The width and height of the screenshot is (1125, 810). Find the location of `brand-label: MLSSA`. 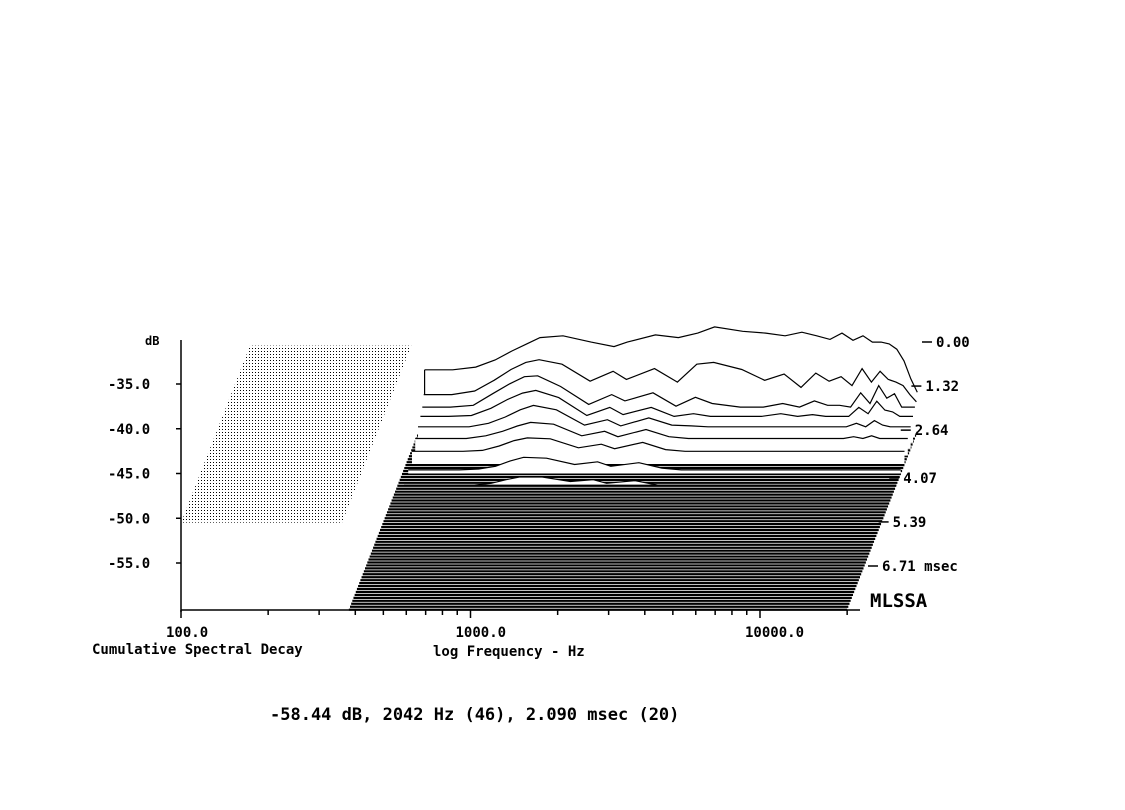

brand-label: MLSSA is located at coordinates (899, 601).